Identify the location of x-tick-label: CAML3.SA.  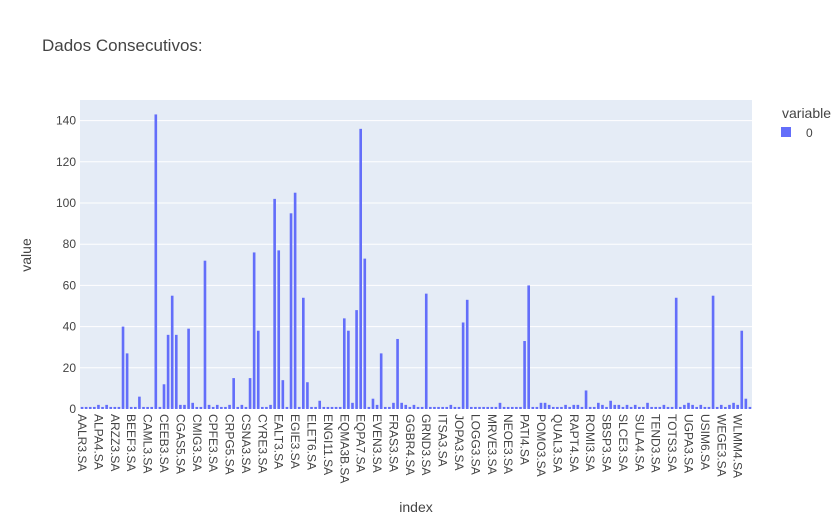
(148, 443).